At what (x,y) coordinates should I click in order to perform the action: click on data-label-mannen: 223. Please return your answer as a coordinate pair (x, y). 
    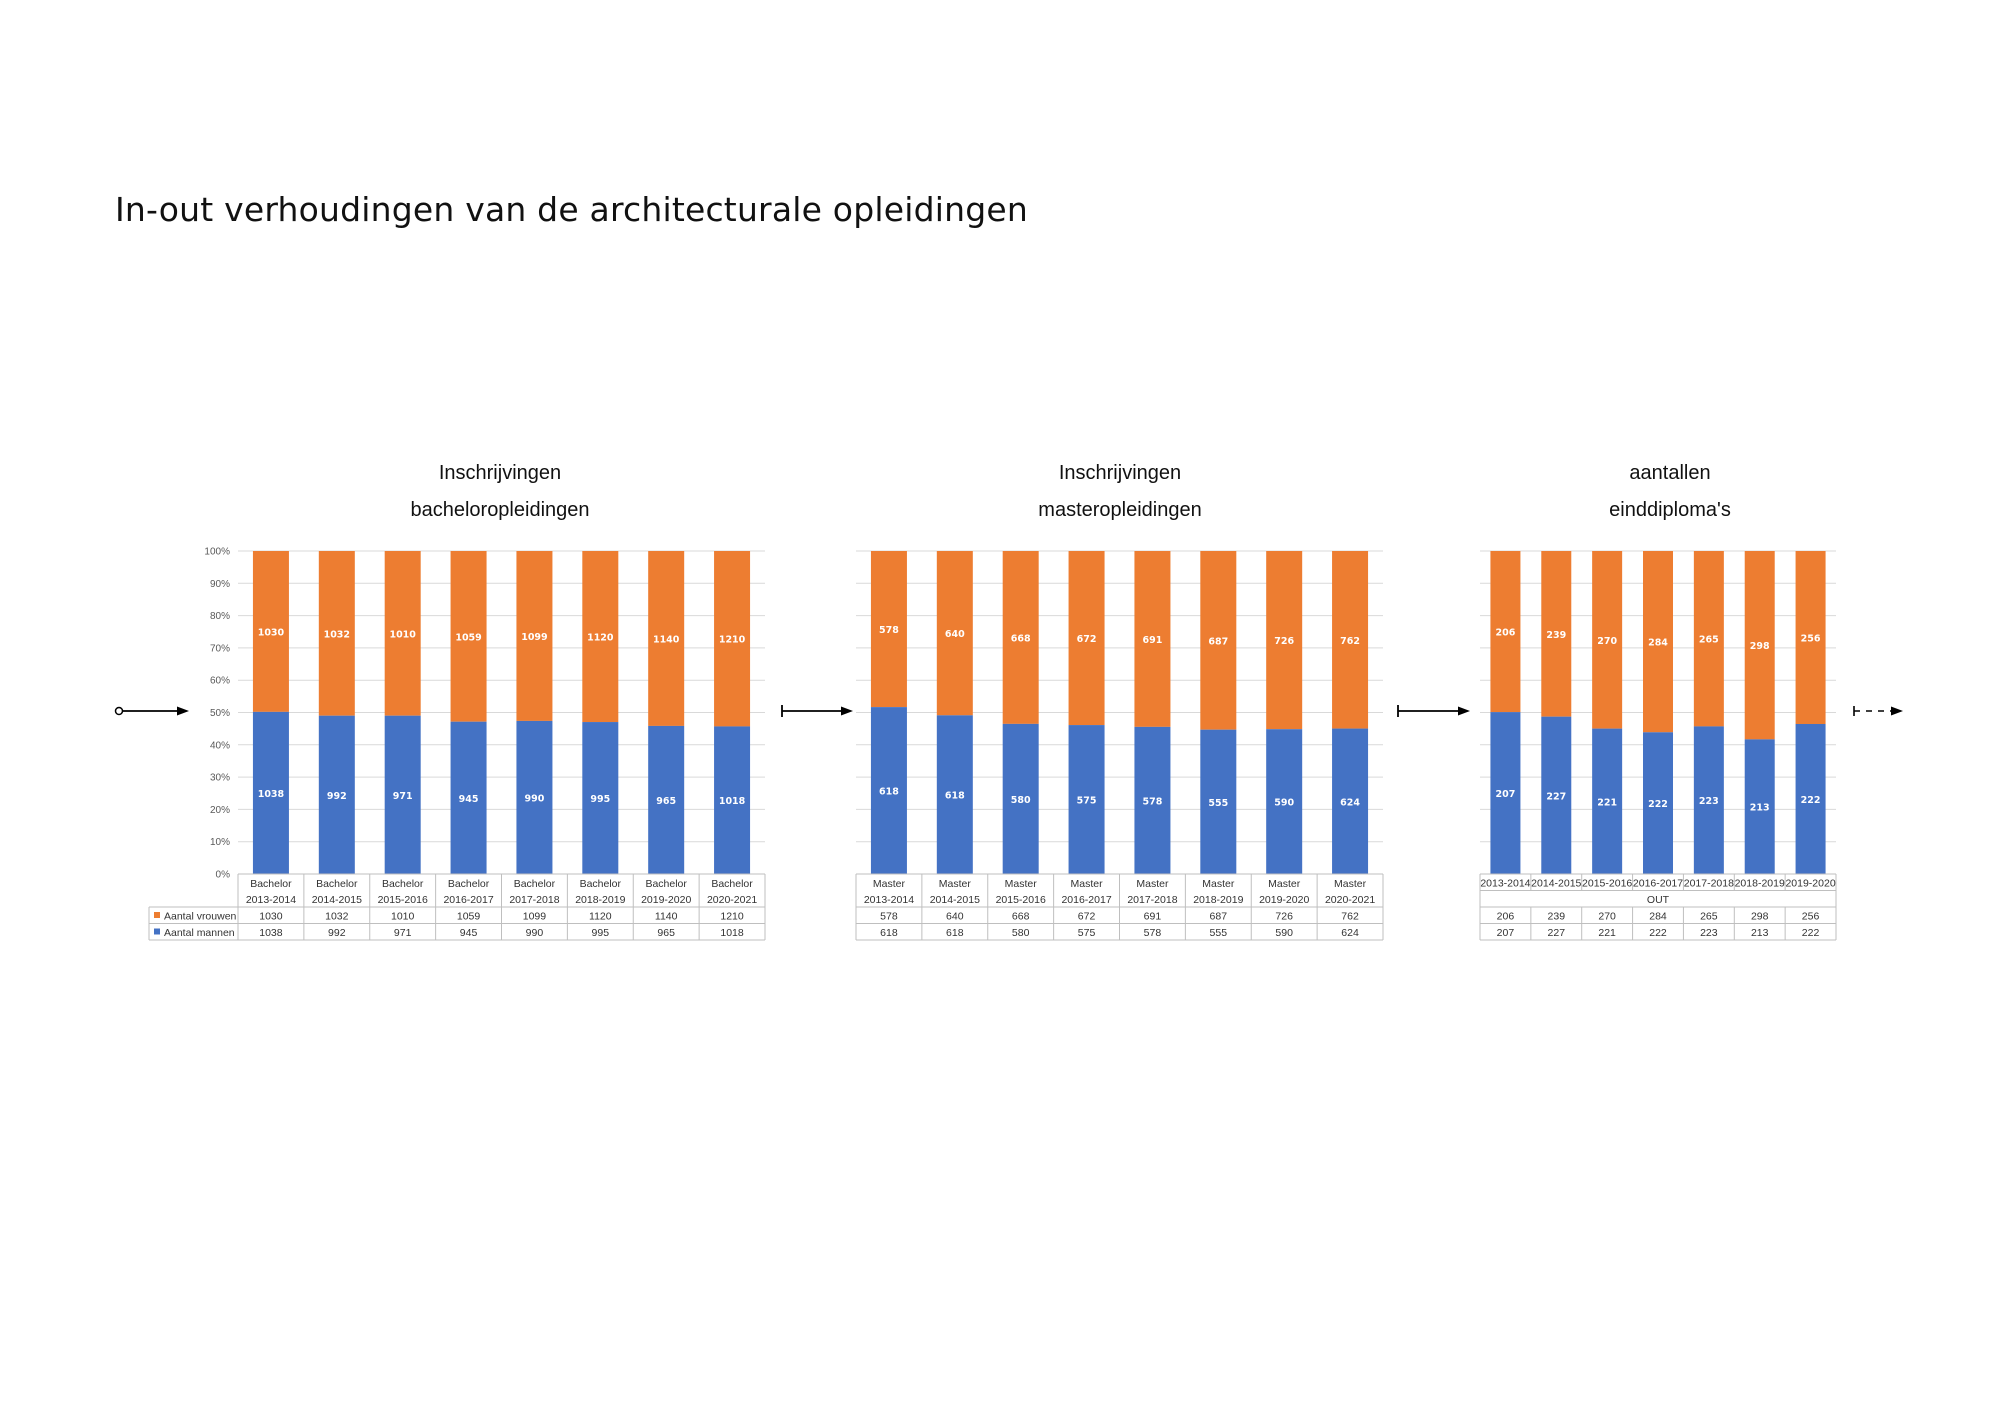
    Looking at the image, I should click on (1709, 801).